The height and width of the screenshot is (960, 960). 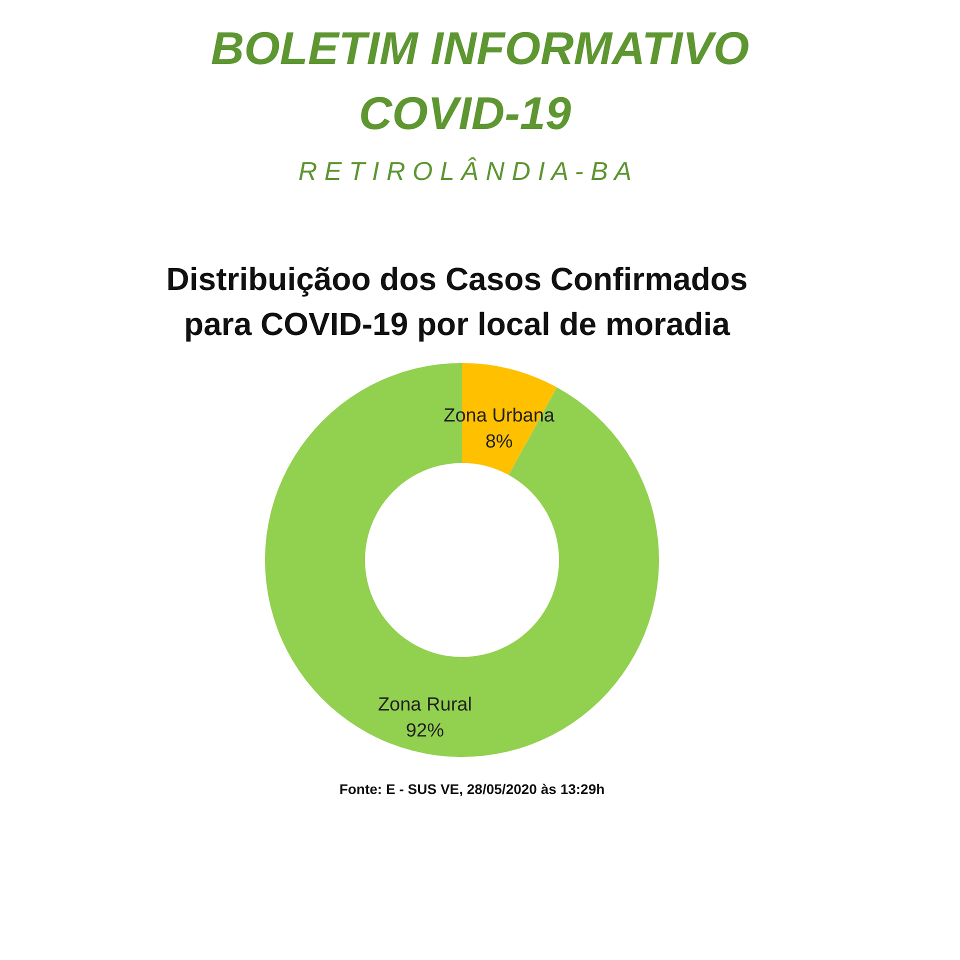 What do you see at coordinates (499, 442) in the screenshot?
I see `data-label: 8%` at bounding box center [499, 442].